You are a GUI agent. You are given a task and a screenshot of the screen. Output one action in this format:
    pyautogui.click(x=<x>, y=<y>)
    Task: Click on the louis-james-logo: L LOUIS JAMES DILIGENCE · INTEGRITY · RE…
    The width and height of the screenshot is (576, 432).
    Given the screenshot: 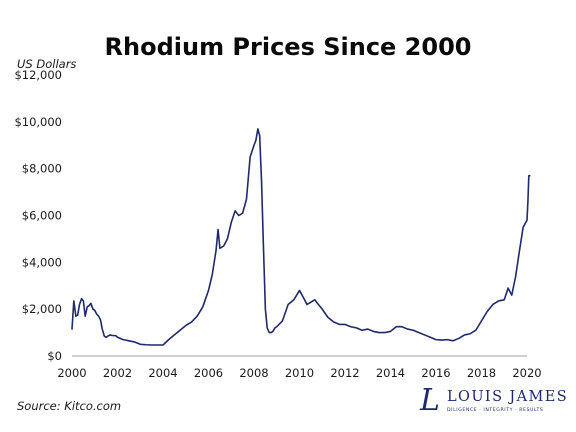 What is the action you would take?
    pyautogui.click(x=493, y=400)
    